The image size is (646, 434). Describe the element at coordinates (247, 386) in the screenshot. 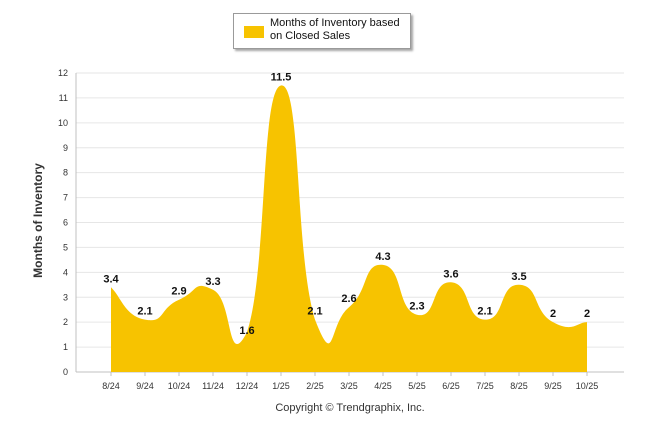

I see `x-tick-label: 12/24` at that location.